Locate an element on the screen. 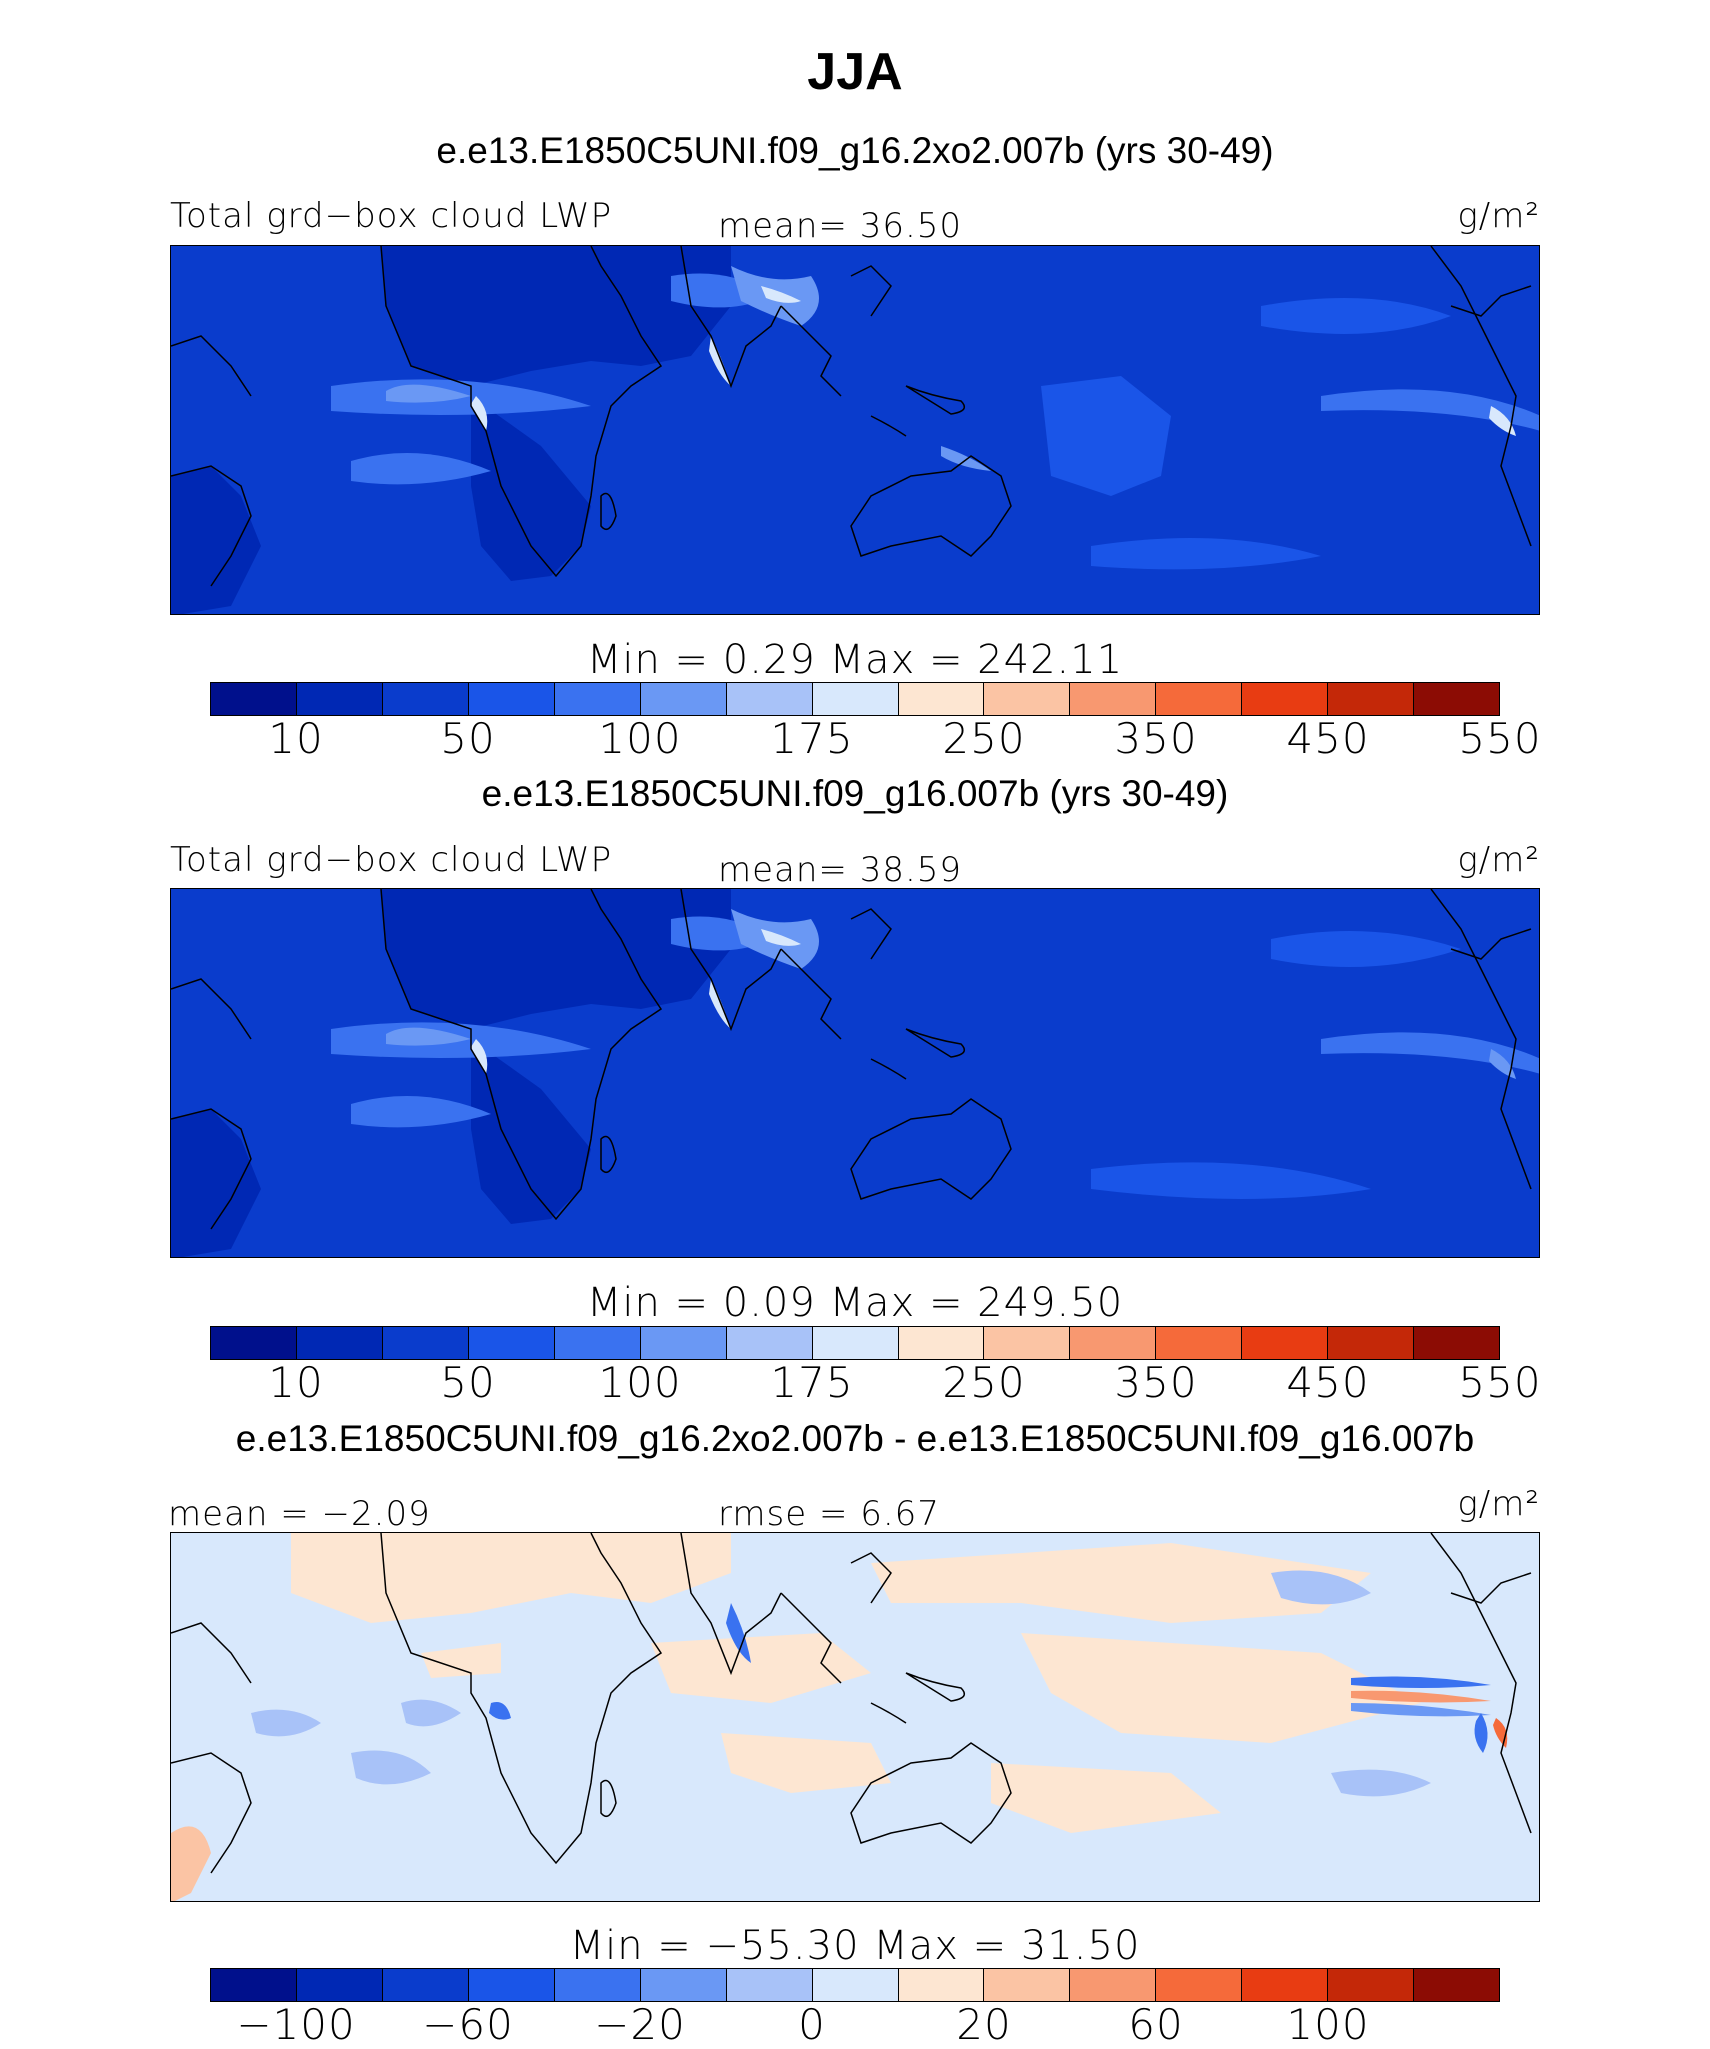  panel-1-variable-label: Total grd−box cloud LWP is located at coordinates (391, 216).